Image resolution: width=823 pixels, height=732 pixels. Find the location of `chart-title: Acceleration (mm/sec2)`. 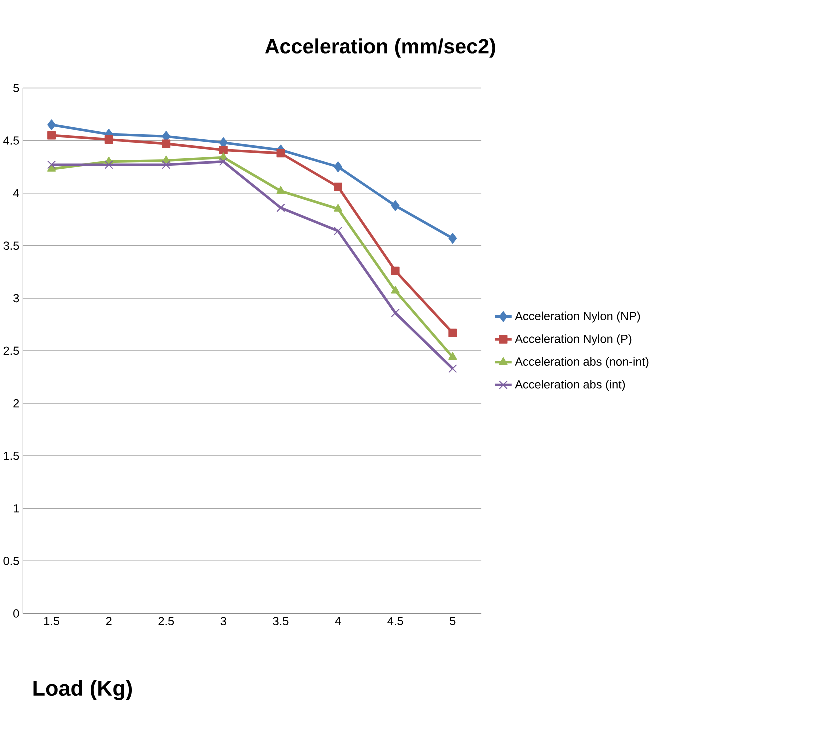

chart-title: Acceleration (mm/sec2) is located at coordinates (380, 48).